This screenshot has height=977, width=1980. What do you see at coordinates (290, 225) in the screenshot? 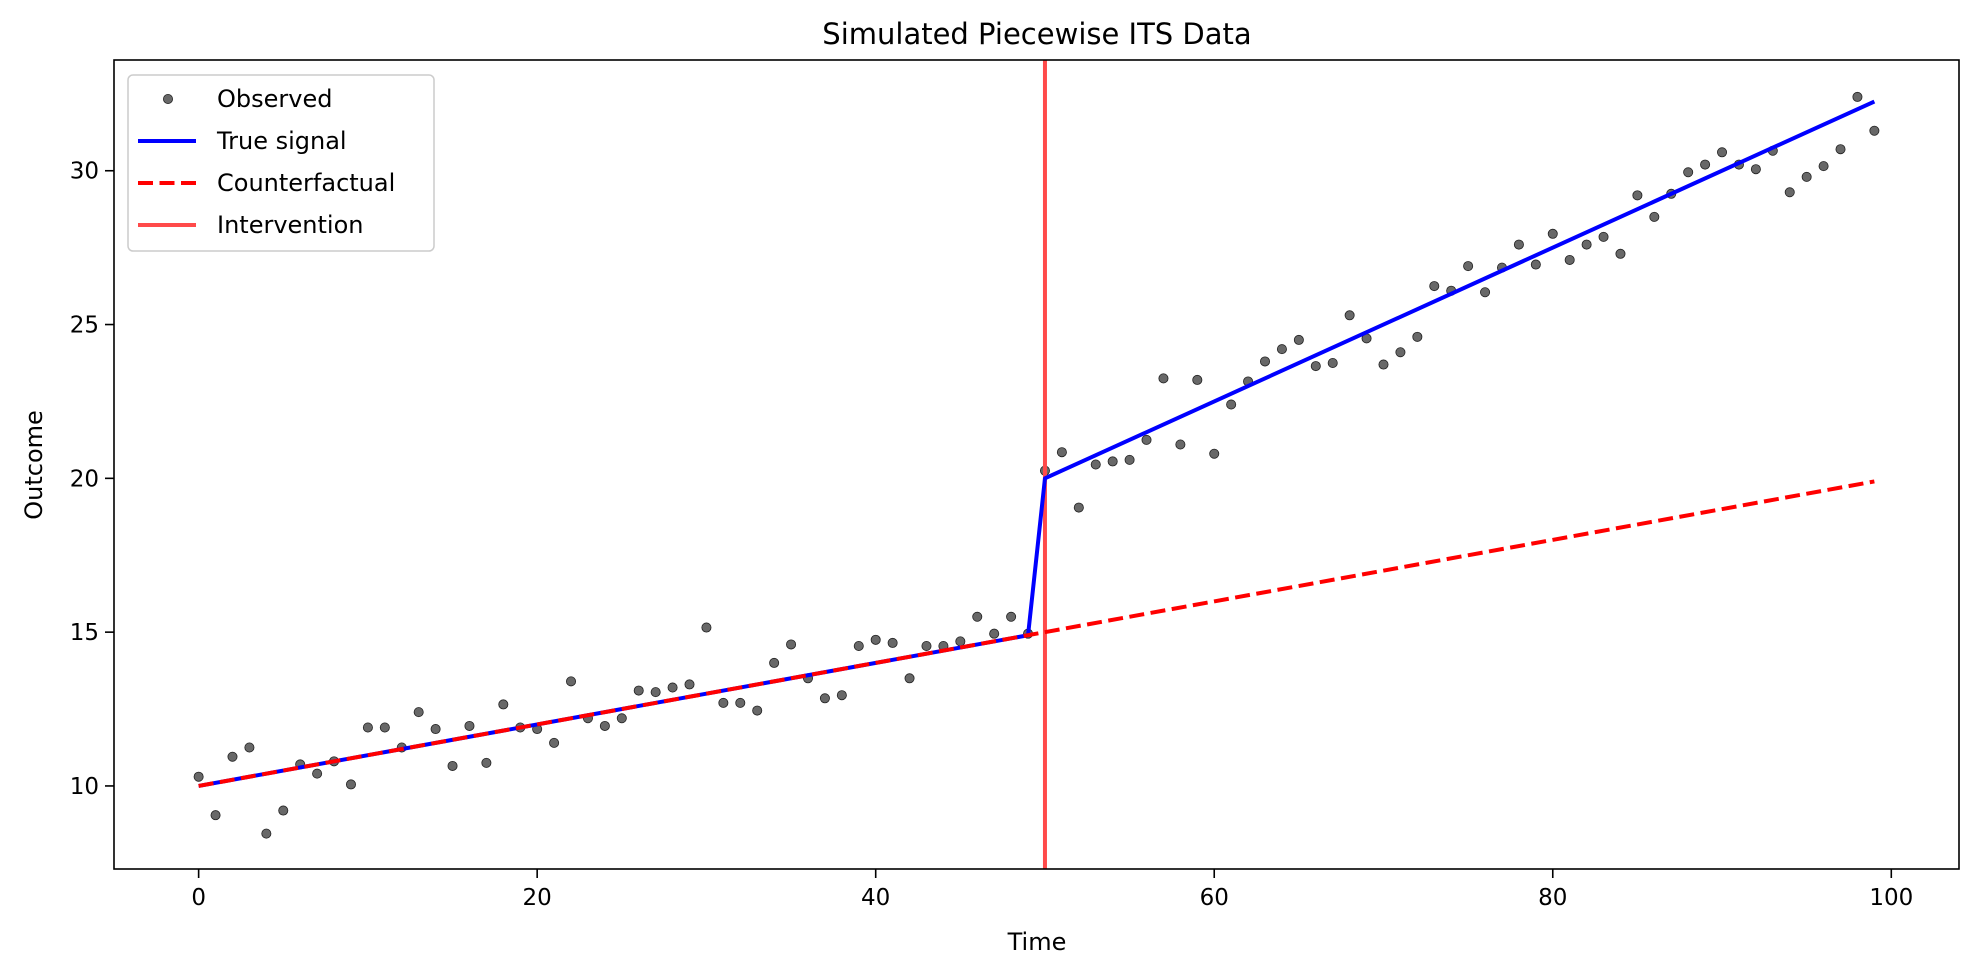
I see `legend-label: Intervention` at bounding box center [290, 225].